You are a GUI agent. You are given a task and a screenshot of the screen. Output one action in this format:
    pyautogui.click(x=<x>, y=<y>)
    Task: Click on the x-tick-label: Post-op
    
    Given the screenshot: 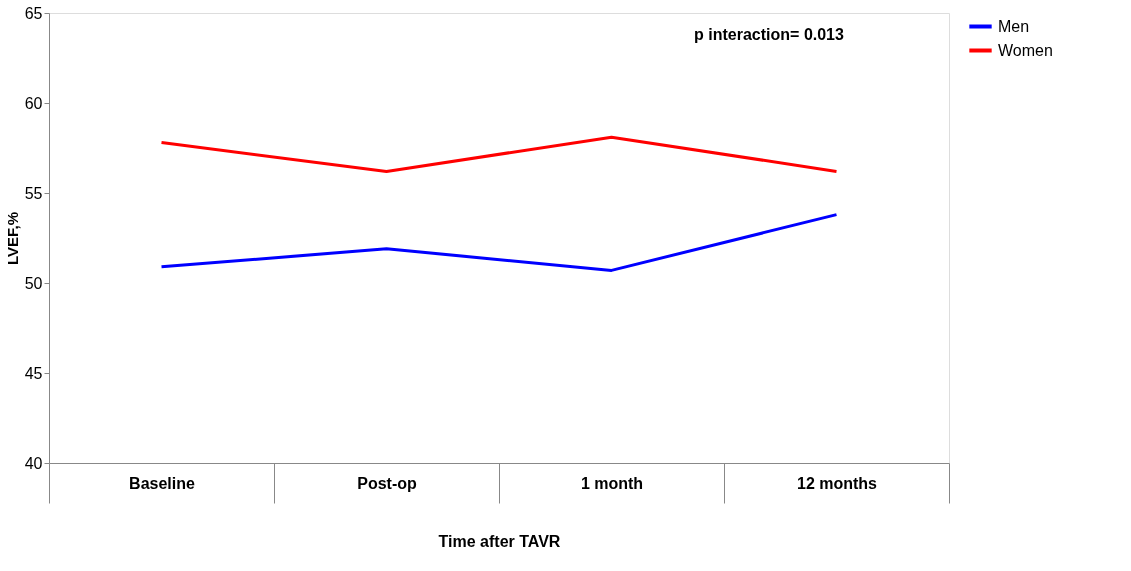 What is the action you would take?
    pyautogui.click(x=387, y=483)
    